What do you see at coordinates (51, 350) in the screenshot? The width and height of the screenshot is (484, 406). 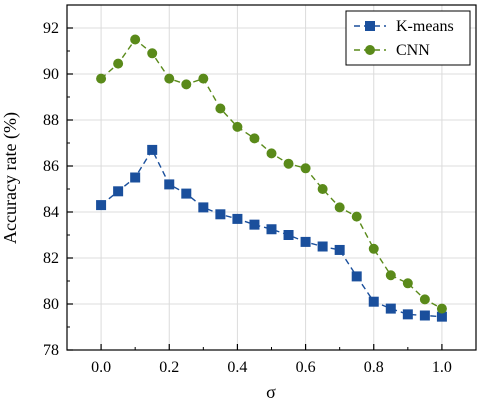 I see `y-tick-label: 78` at bounding box center [51, 350].